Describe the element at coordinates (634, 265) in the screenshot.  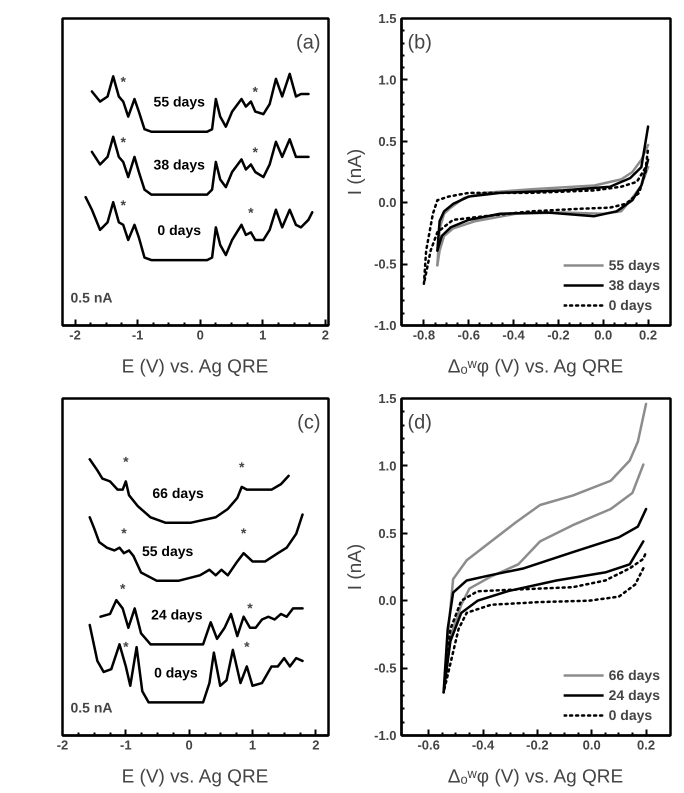
I see `legend-label: 55 days` at that location.